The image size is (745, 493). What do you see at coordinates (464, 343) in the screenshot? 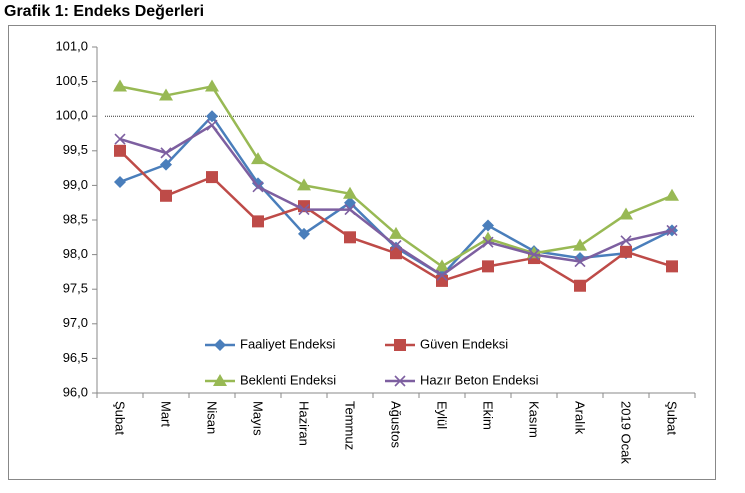
I see `legend-label: Güven Endeksi` at bounding box center [464, 343].